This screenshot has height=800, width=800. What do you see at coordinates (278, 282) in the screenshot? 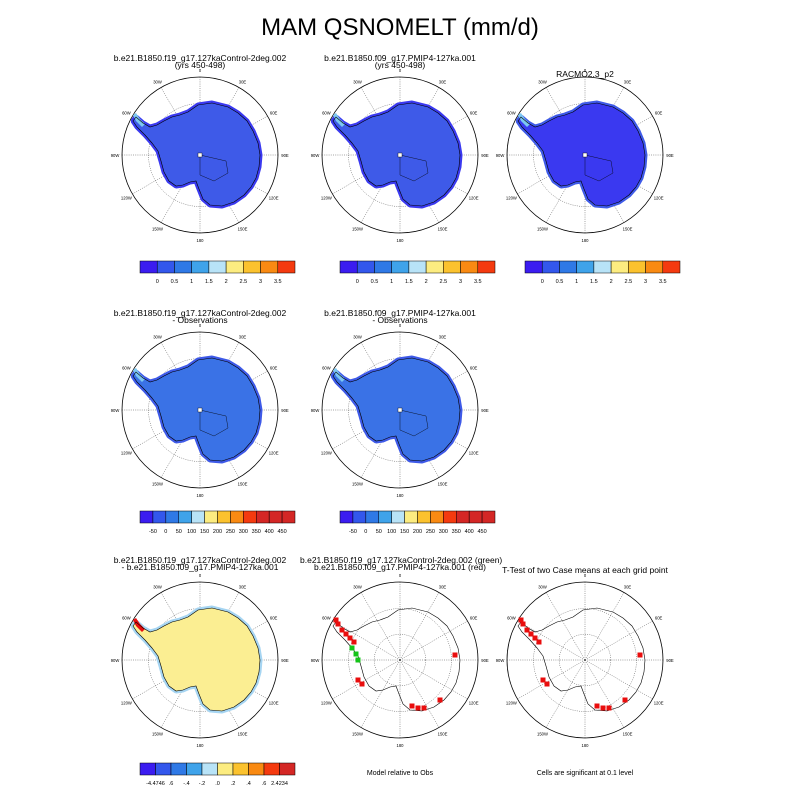
I see `colorbar-label: 3.5` at bounding box center [278, 282].